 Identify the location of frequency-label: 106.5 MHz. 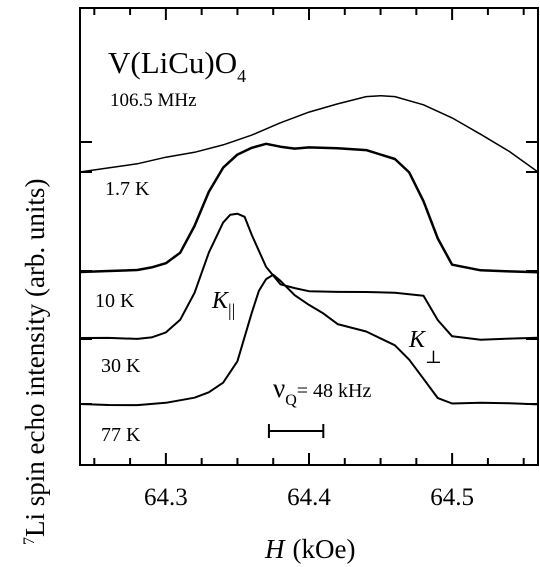
(153, 100).